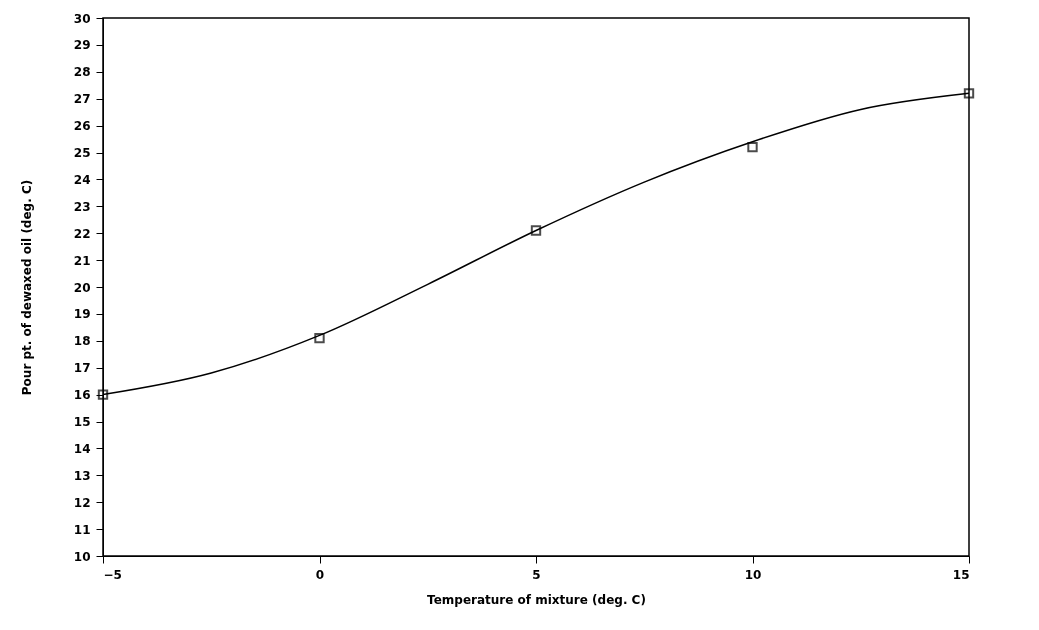 This screenshot has width=1039, height=630. Describe the element at coordinates (961, 574) in the screenshot. I see `x-tick-label: 15` at that location.